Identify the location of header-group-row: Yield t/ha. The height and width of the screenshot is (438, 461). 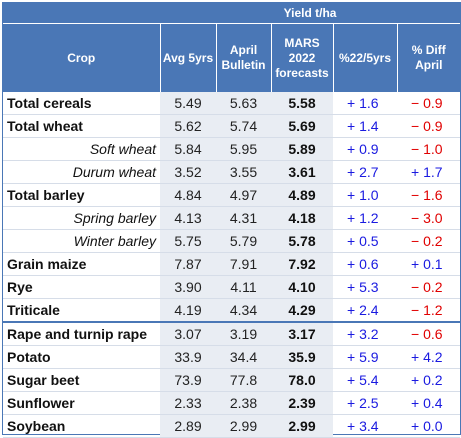
(232, 13).